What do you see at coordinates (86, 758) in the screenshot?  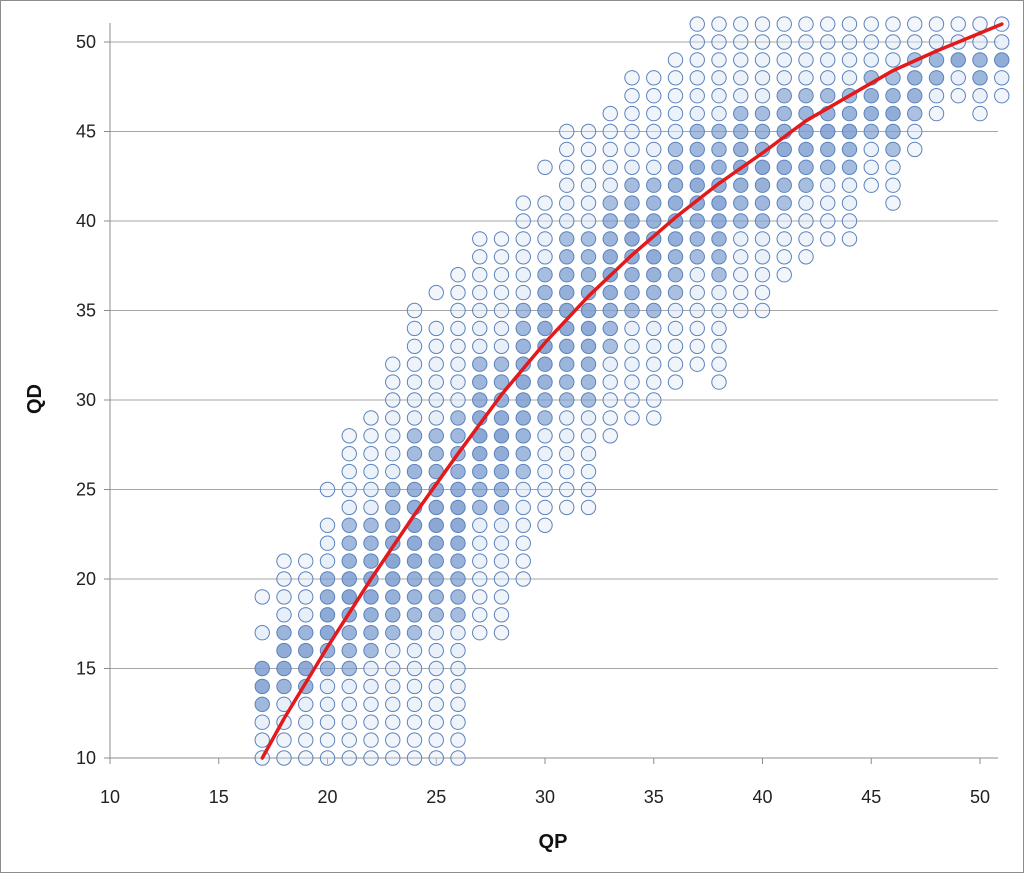 I see `y-tick-label: 10` at bounding box center [86, 758].